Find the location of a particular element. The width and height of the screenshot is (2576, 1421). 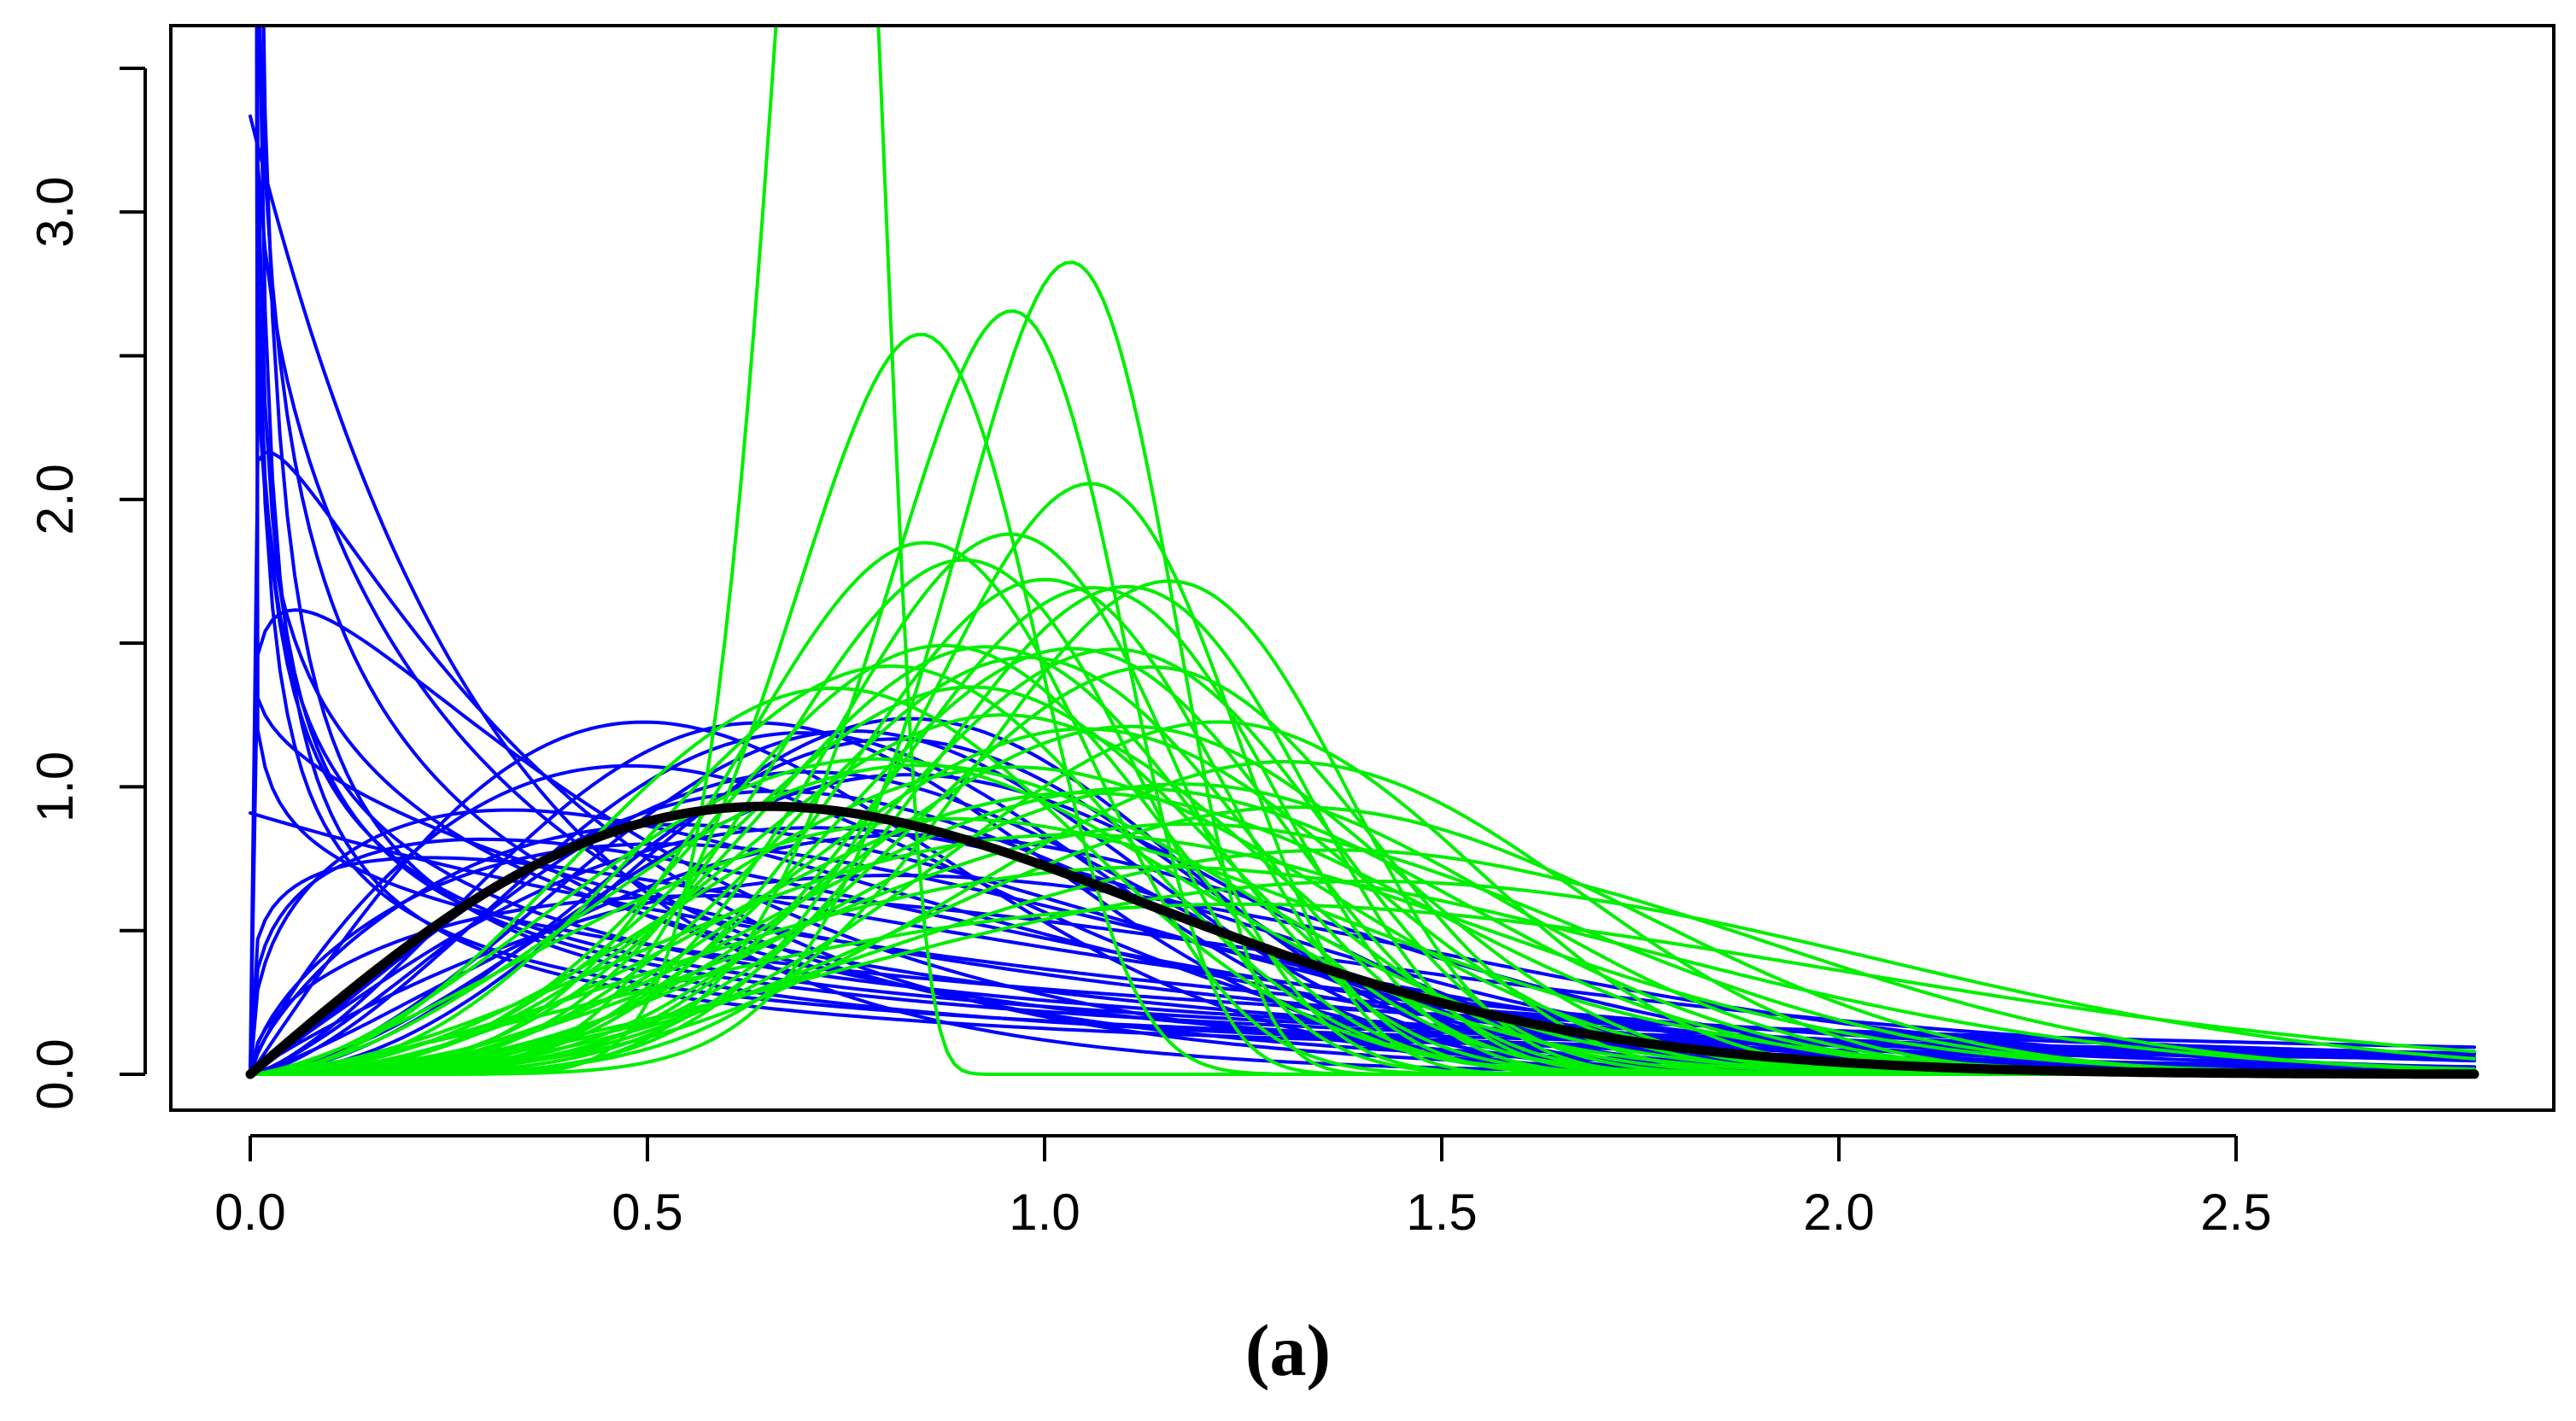

x-tick-label: 2.0 is located at coordinates (1838, 1212).